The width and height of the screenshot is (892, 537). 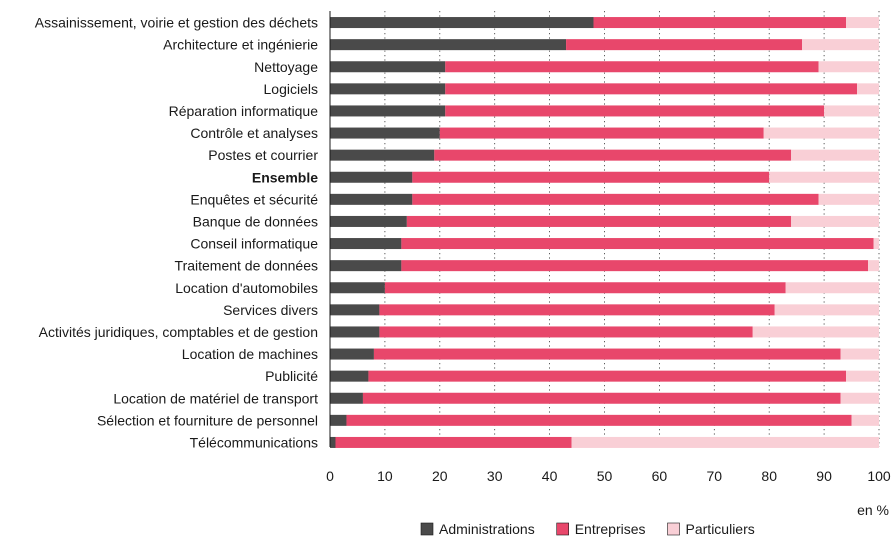 I want to click on category-label: Location de machines, so click(x=250, y=354).